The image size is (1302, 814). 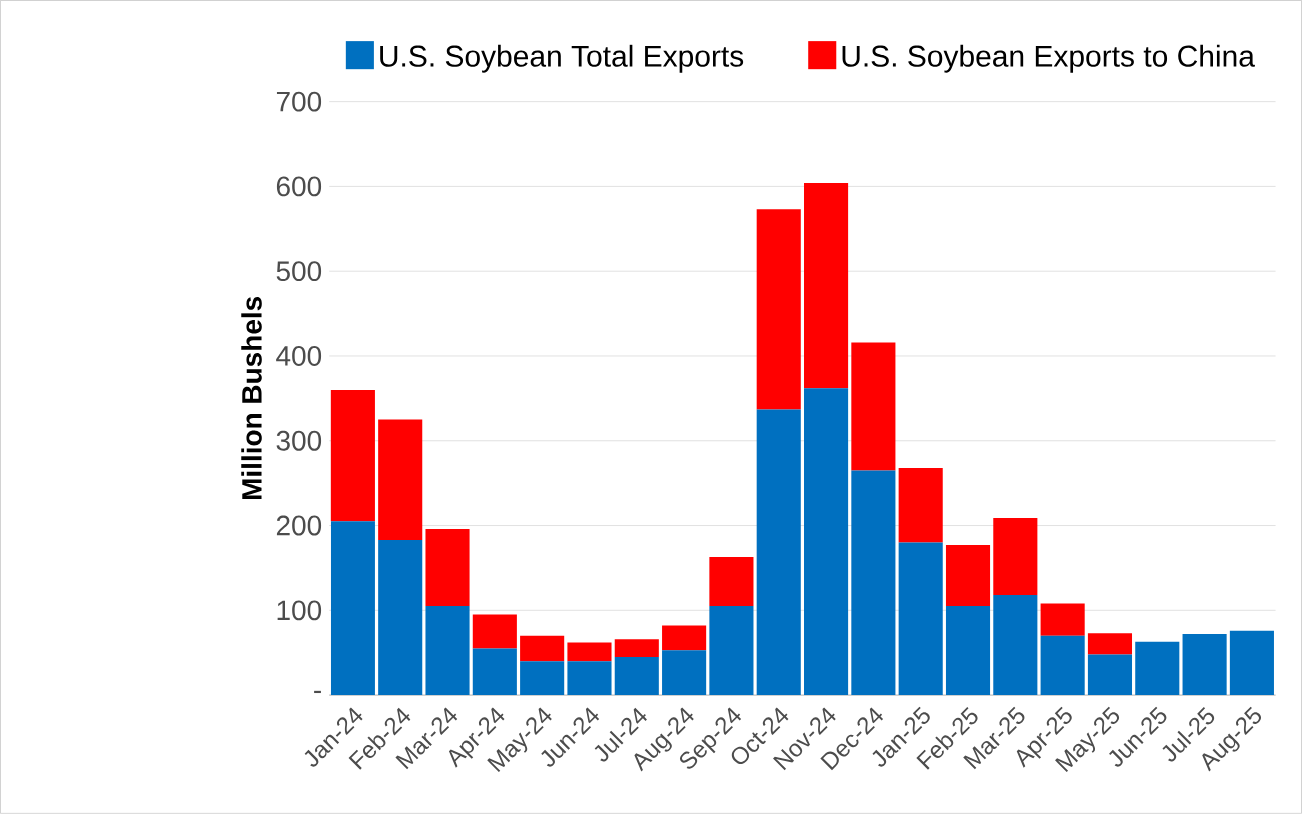 What do you see at coordinates (251, 398) in the screenshot?
I see `y-axis-title: Million Bushels` at bounding box center [251, 398].